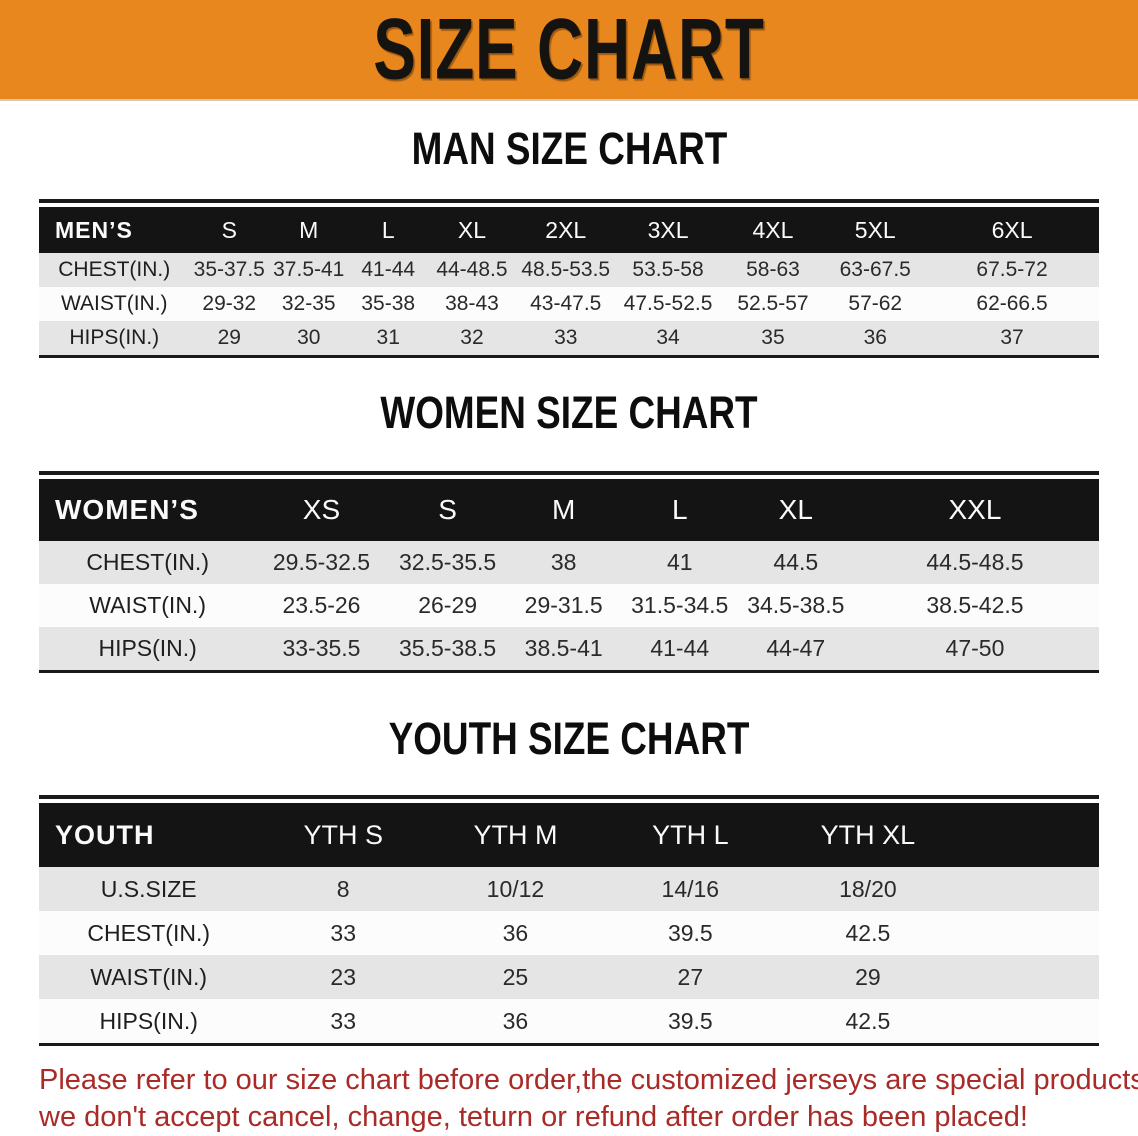 Image resolution: width=1138 pixels, height=1136 pixels. What do you see at coordinates (563, 605) in the screenshot?
I see `size-value-cell: 29-31.5` at bounding box center [563, 605].